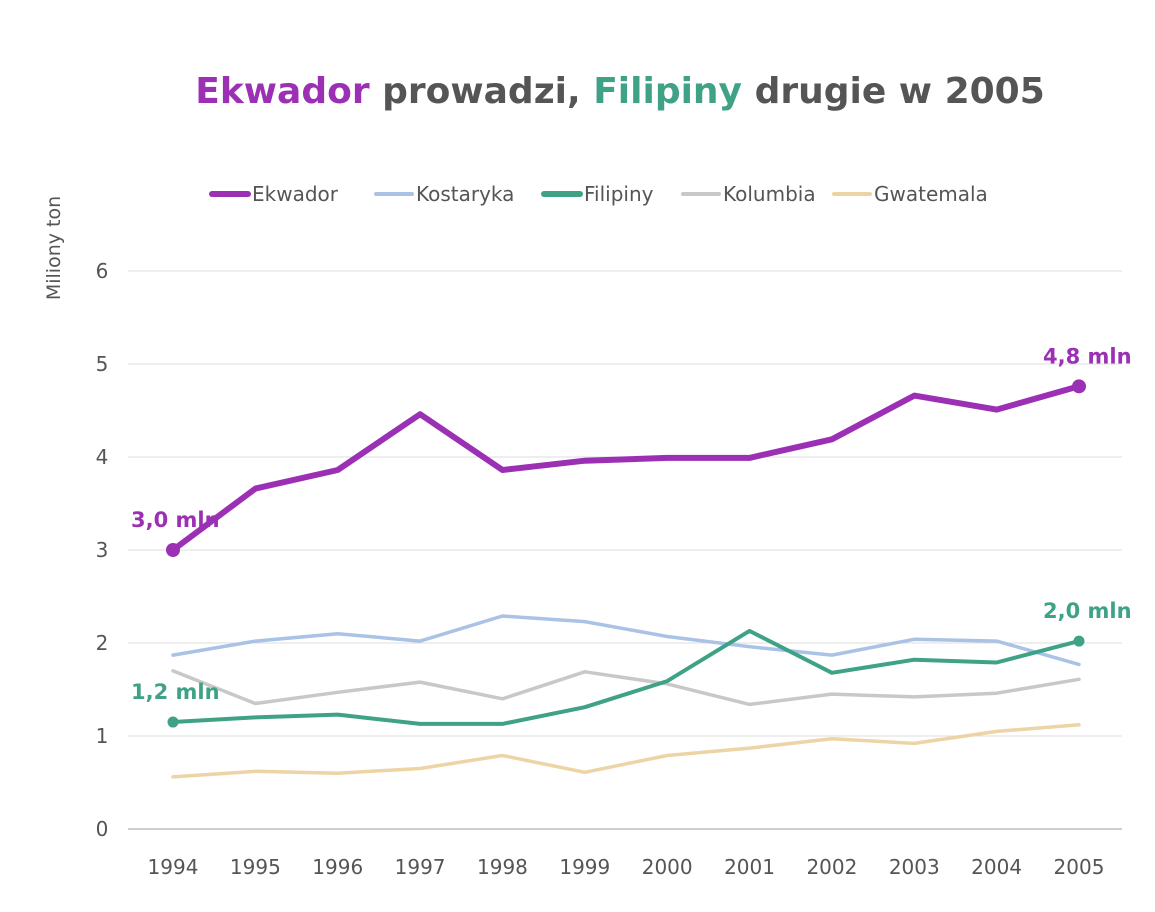  I want to click on legend-label: Kostaryka, so click(465, 194).